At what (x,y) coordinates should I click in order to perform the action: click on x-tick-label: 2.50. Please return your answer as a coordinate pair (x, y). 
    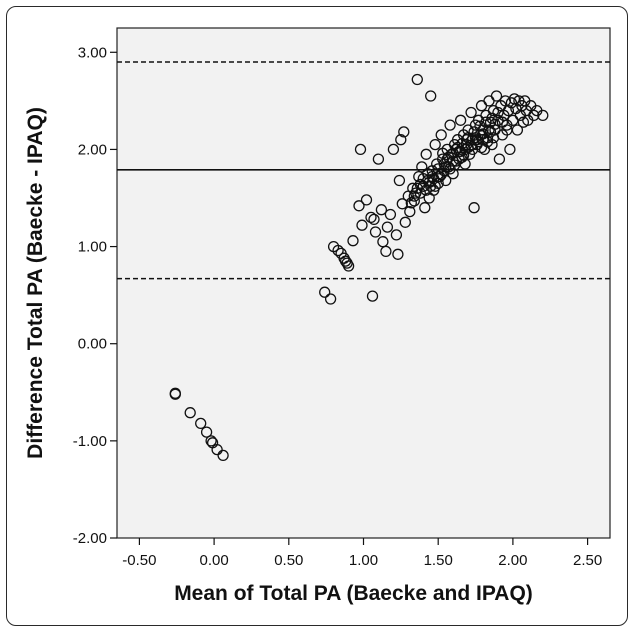
    Looking at the image, I should click on (587, 560).